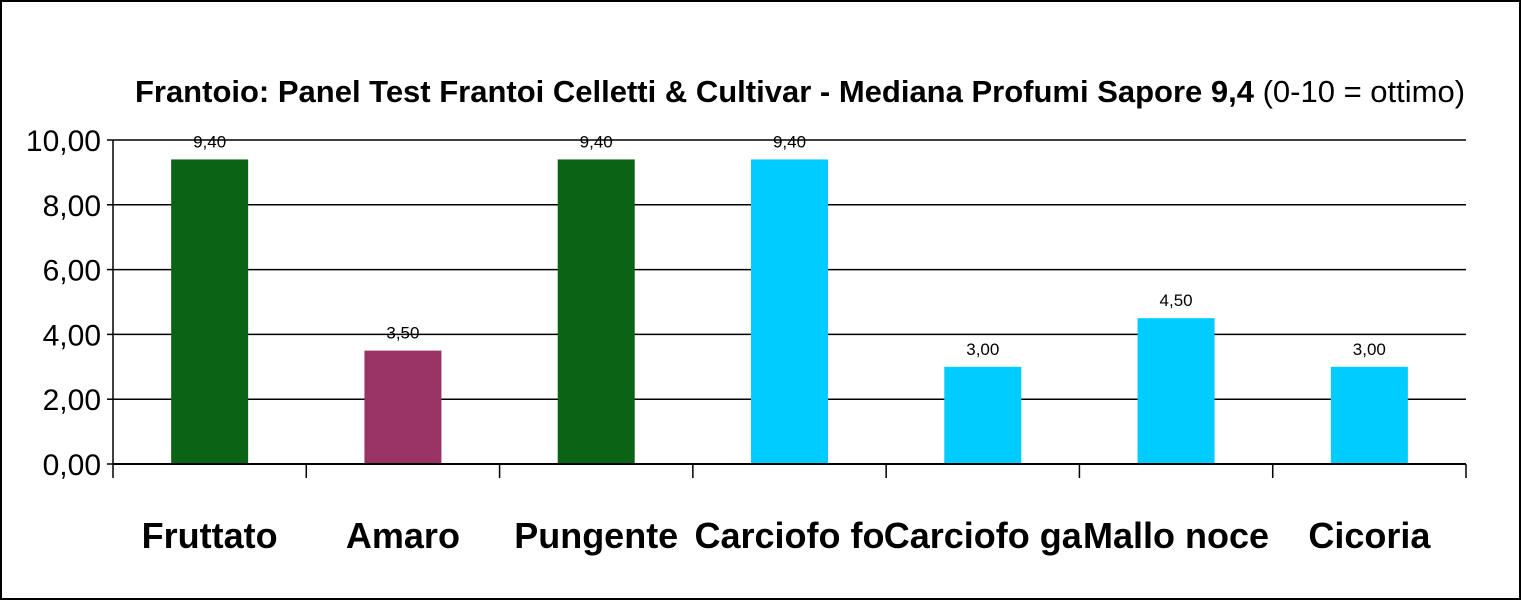  I want to click on x-category-label: Cicoria, so click(1369, 535).